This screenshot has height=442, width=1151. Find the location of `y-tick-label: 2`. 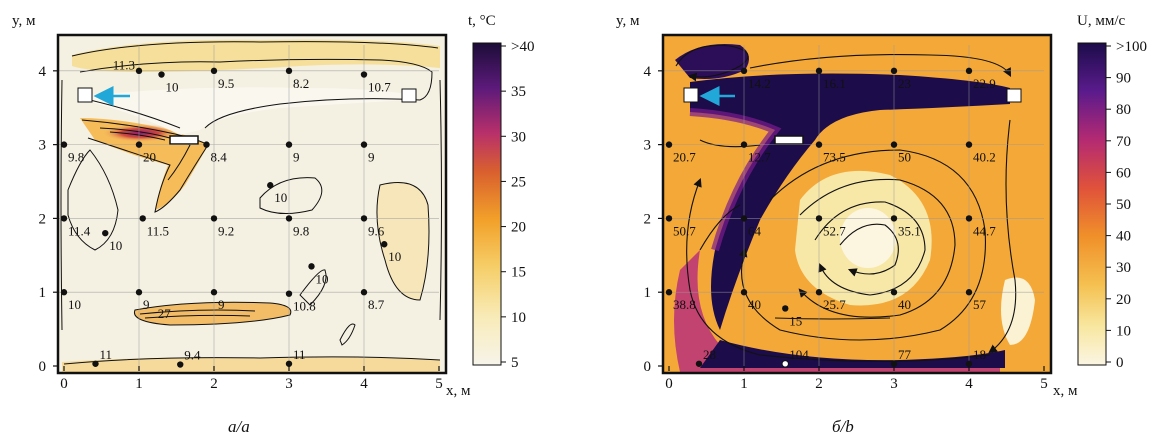

y-tick-label: 2 is located at coordinates (648, 219).